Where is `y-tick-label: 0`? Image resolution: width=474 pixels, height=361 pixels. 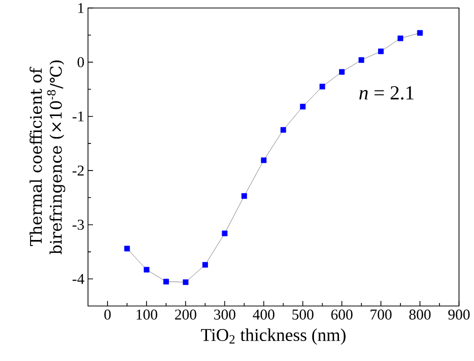
y-tick-label: 0 is located at coordinates (81, 62).